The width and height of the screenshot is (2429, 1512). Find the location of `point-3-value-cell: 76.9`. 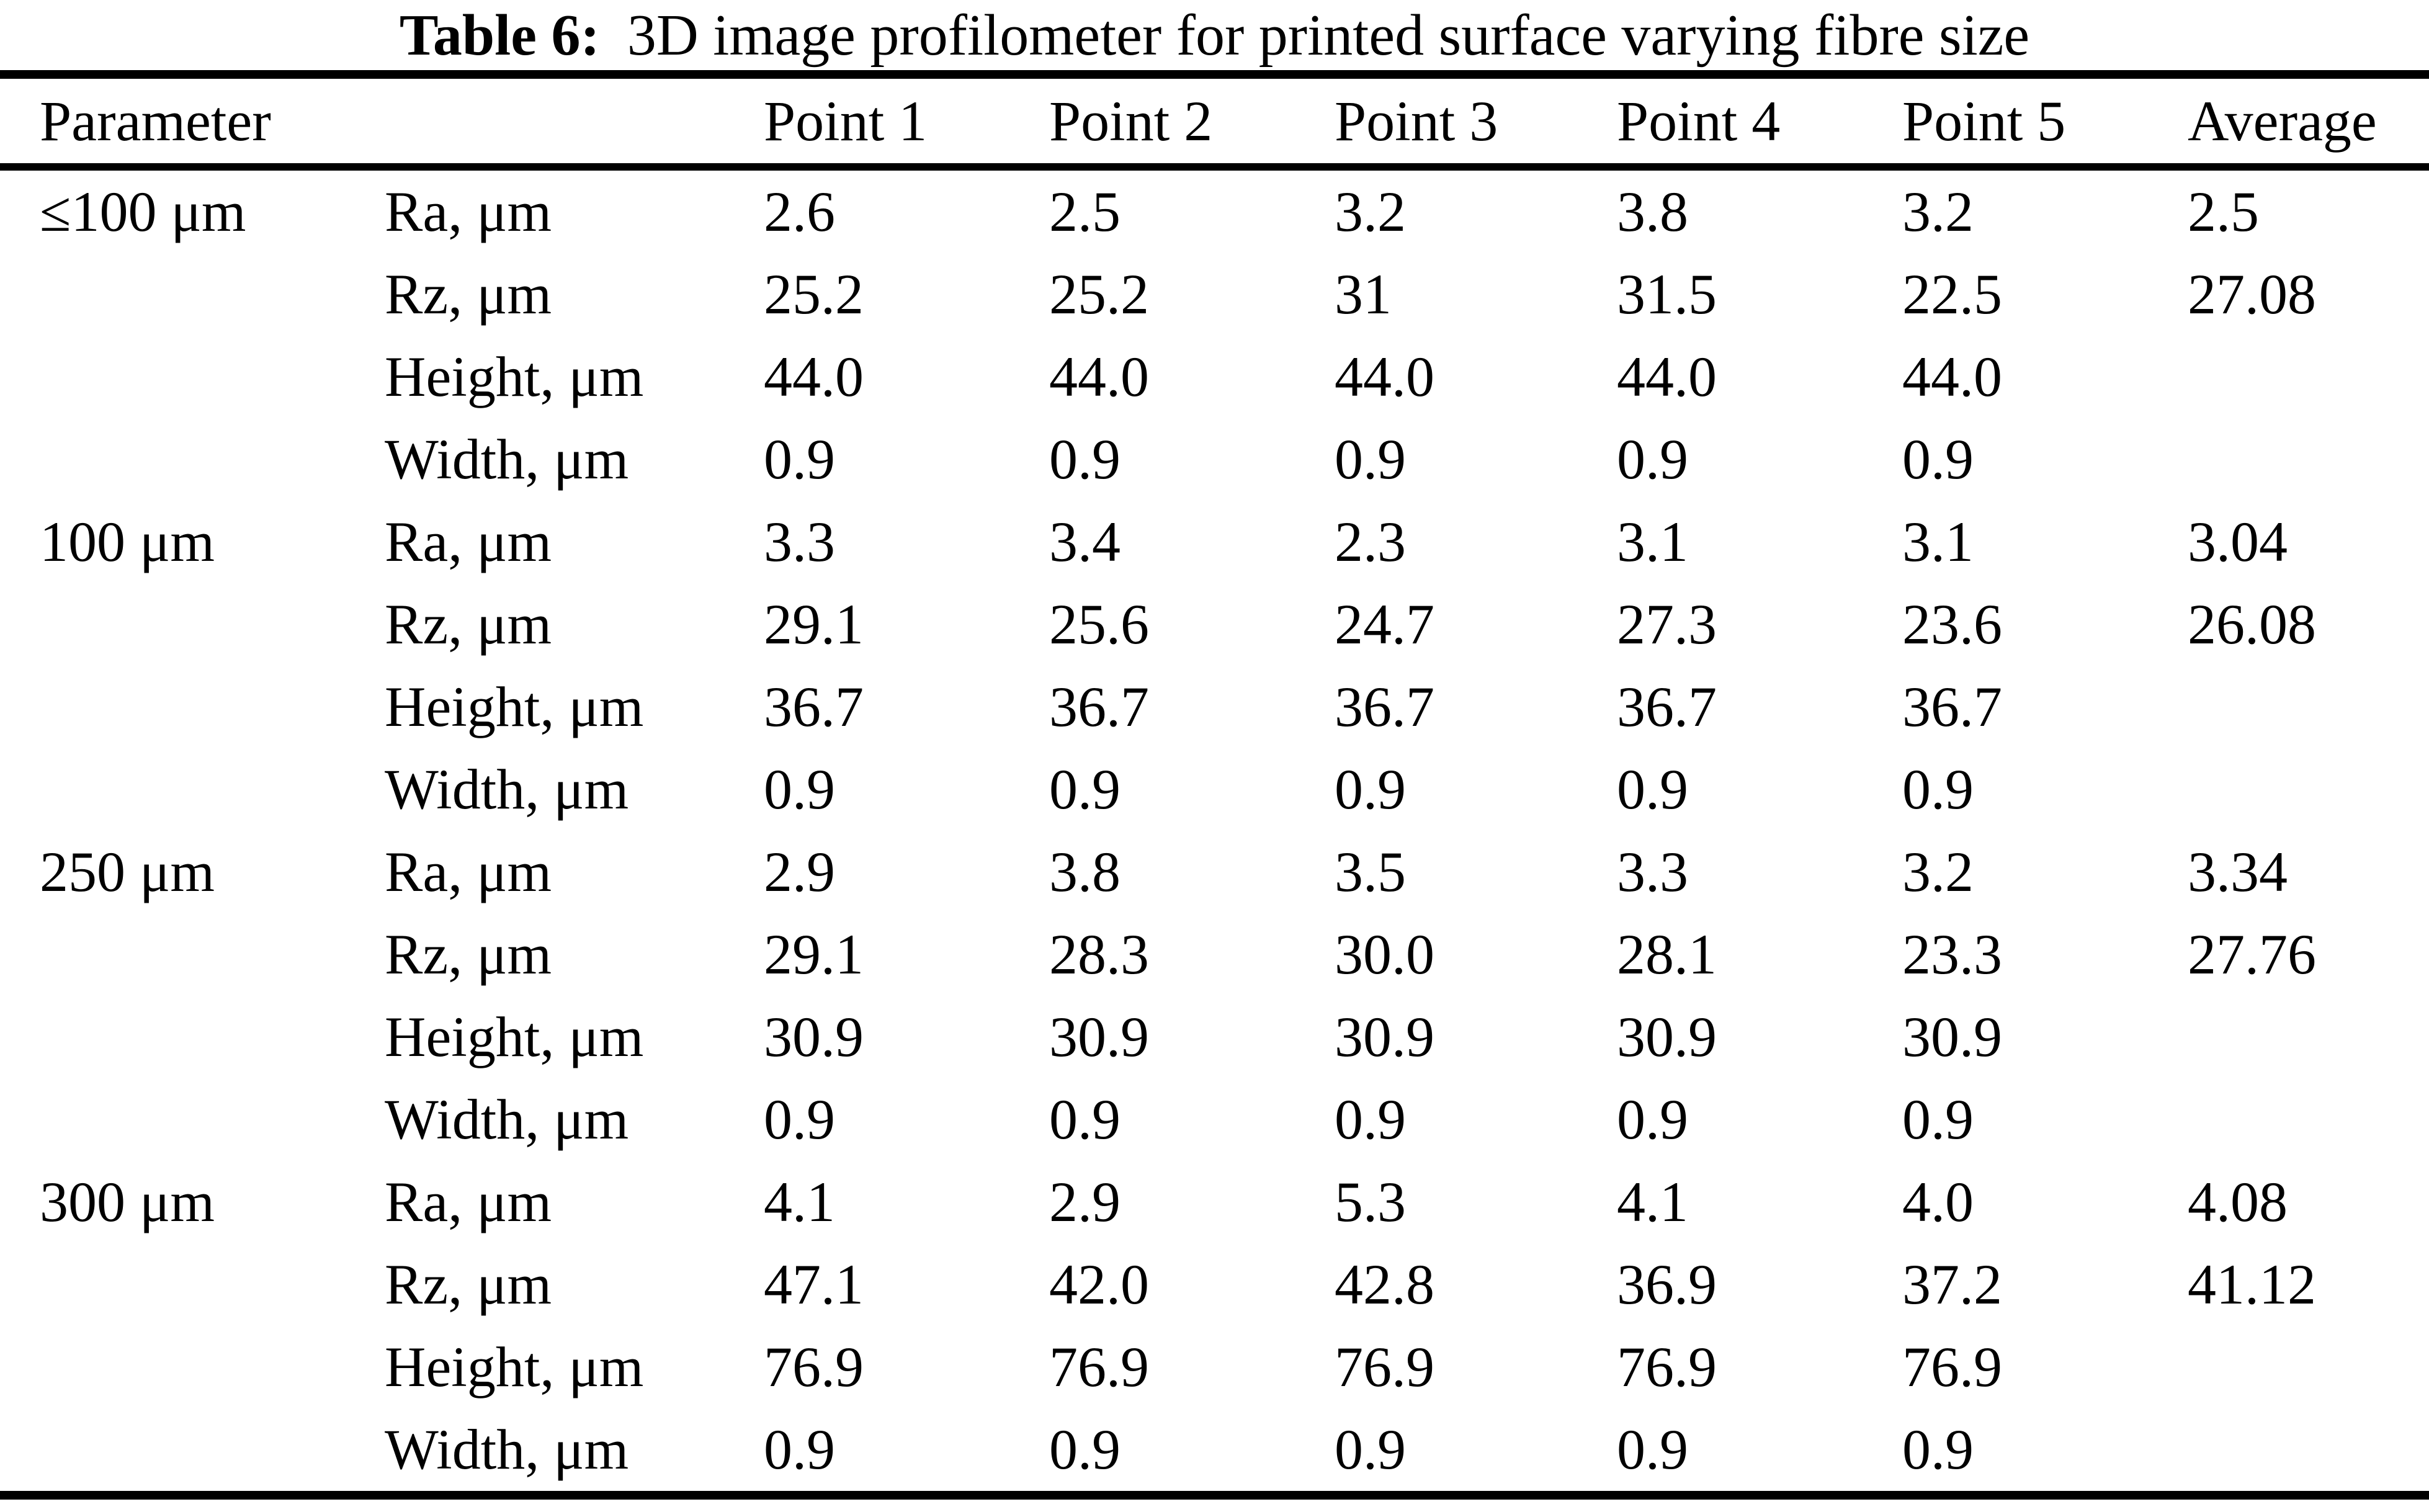

point-3-value-cell: 76.9 is located at coordinates (1384, 1366).